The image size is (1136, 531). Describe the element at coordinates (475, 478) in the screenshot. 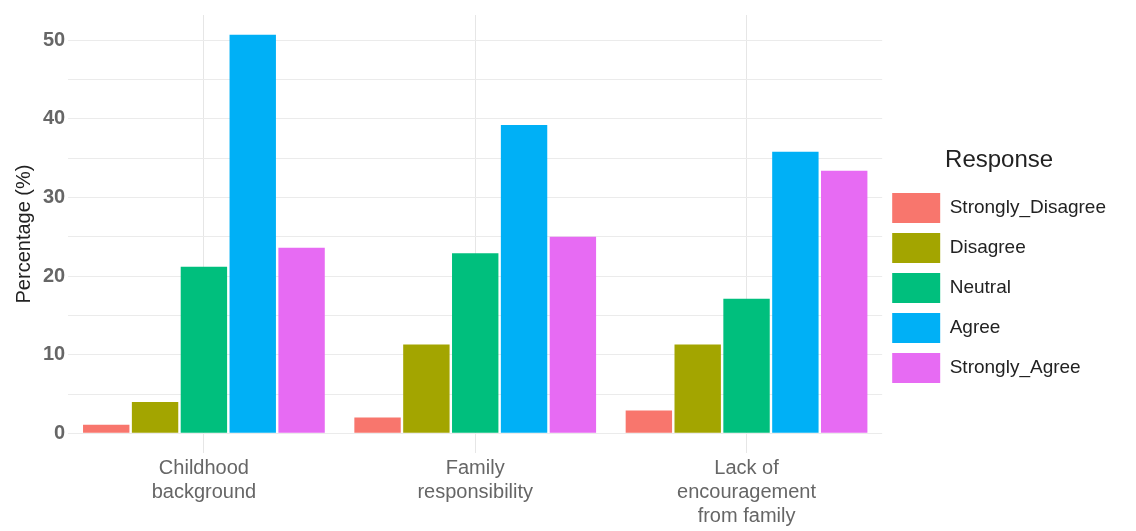

I see `x-tick-label: Family responsibility` at that location.